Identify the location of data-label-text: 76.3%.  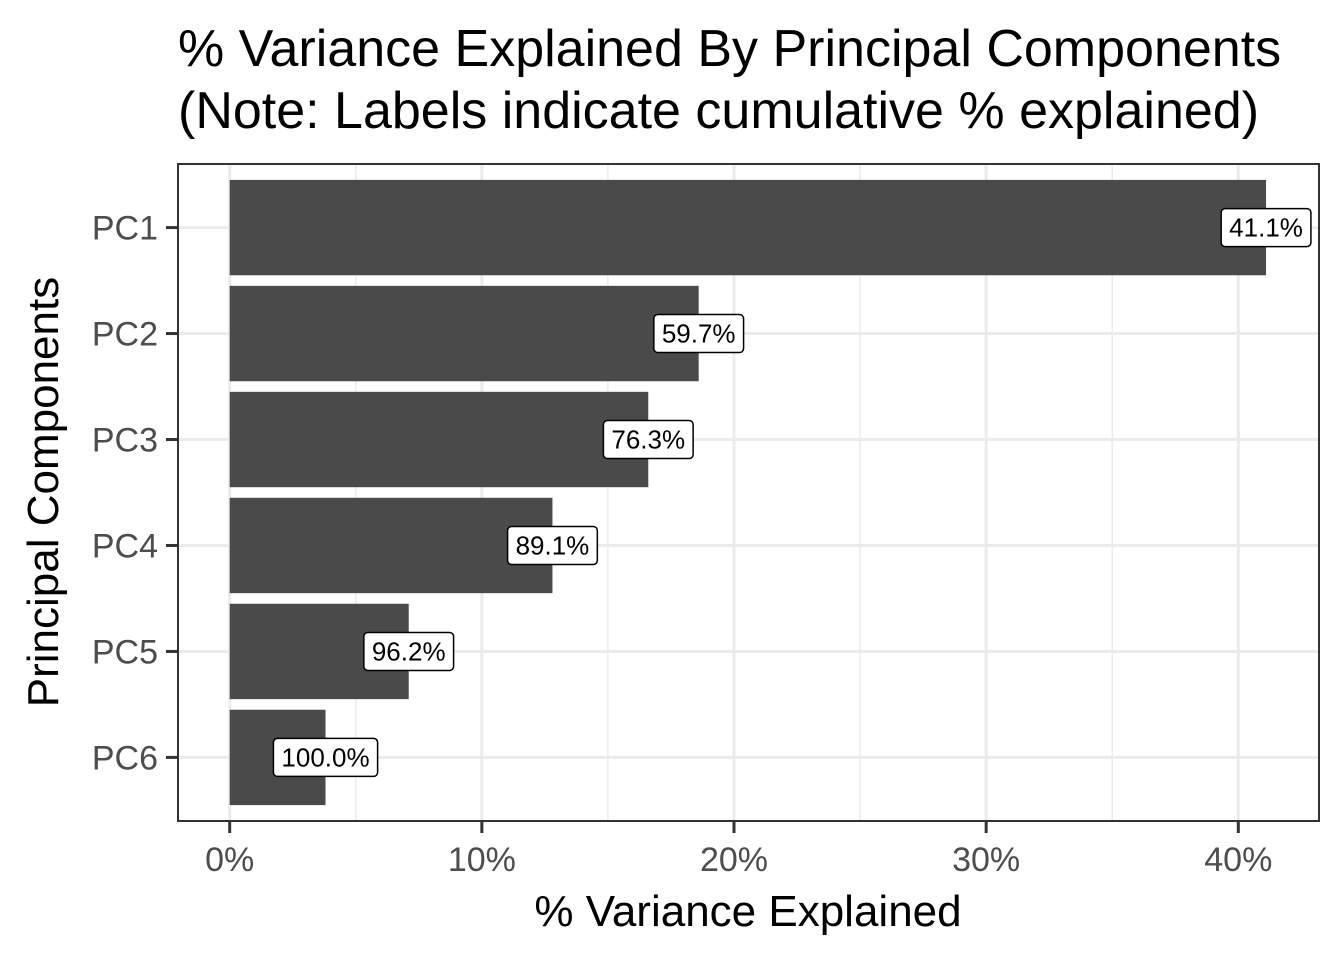
(648, 440).